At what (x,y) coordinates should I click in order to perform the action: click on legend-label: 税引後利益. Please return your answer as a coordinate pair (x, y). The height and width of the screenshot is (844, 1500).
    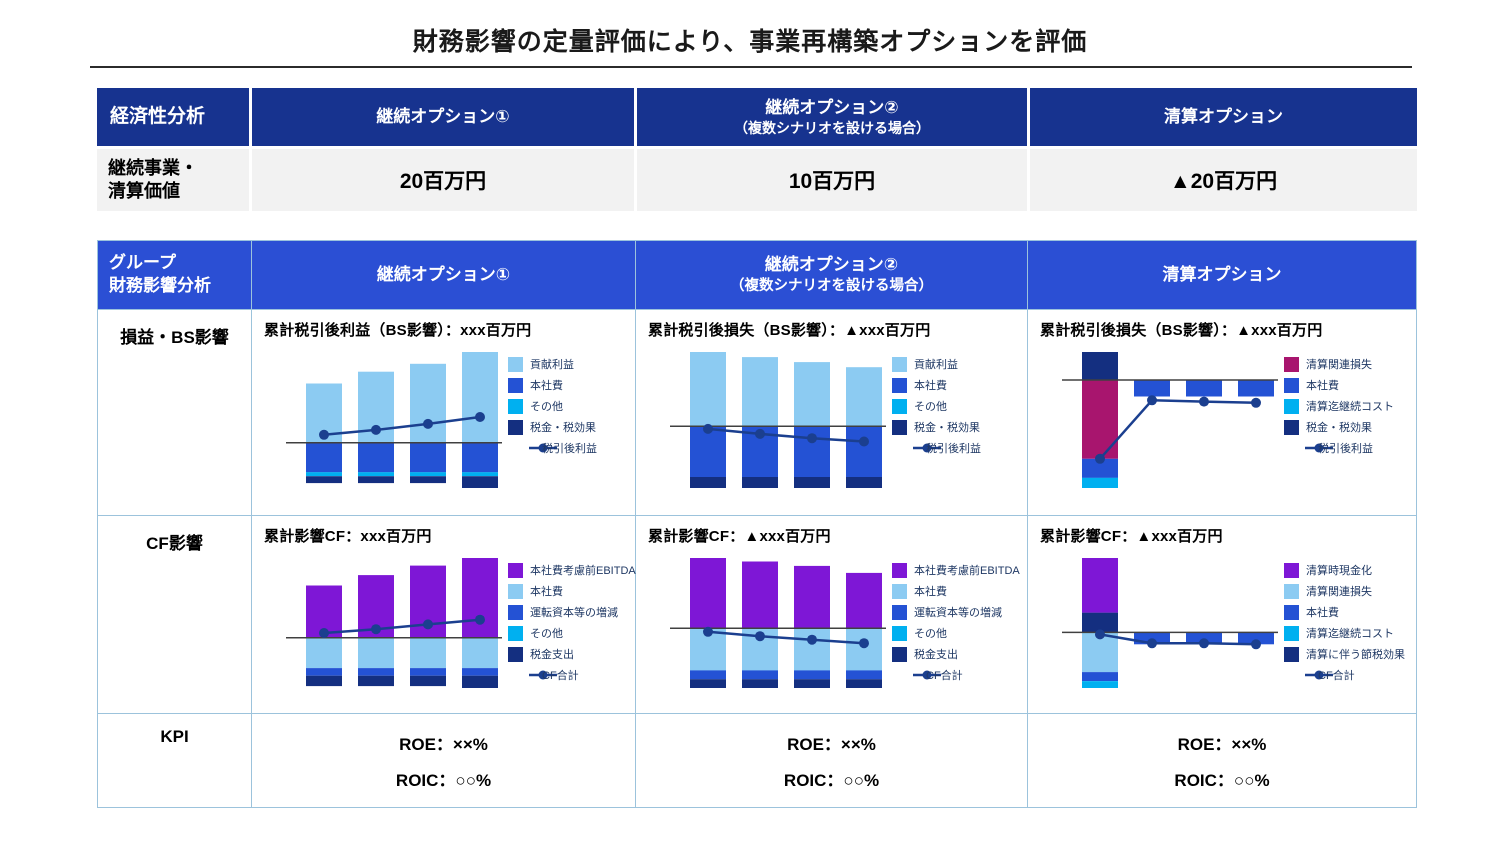
    Looking at the image, I should click on (953, 449).